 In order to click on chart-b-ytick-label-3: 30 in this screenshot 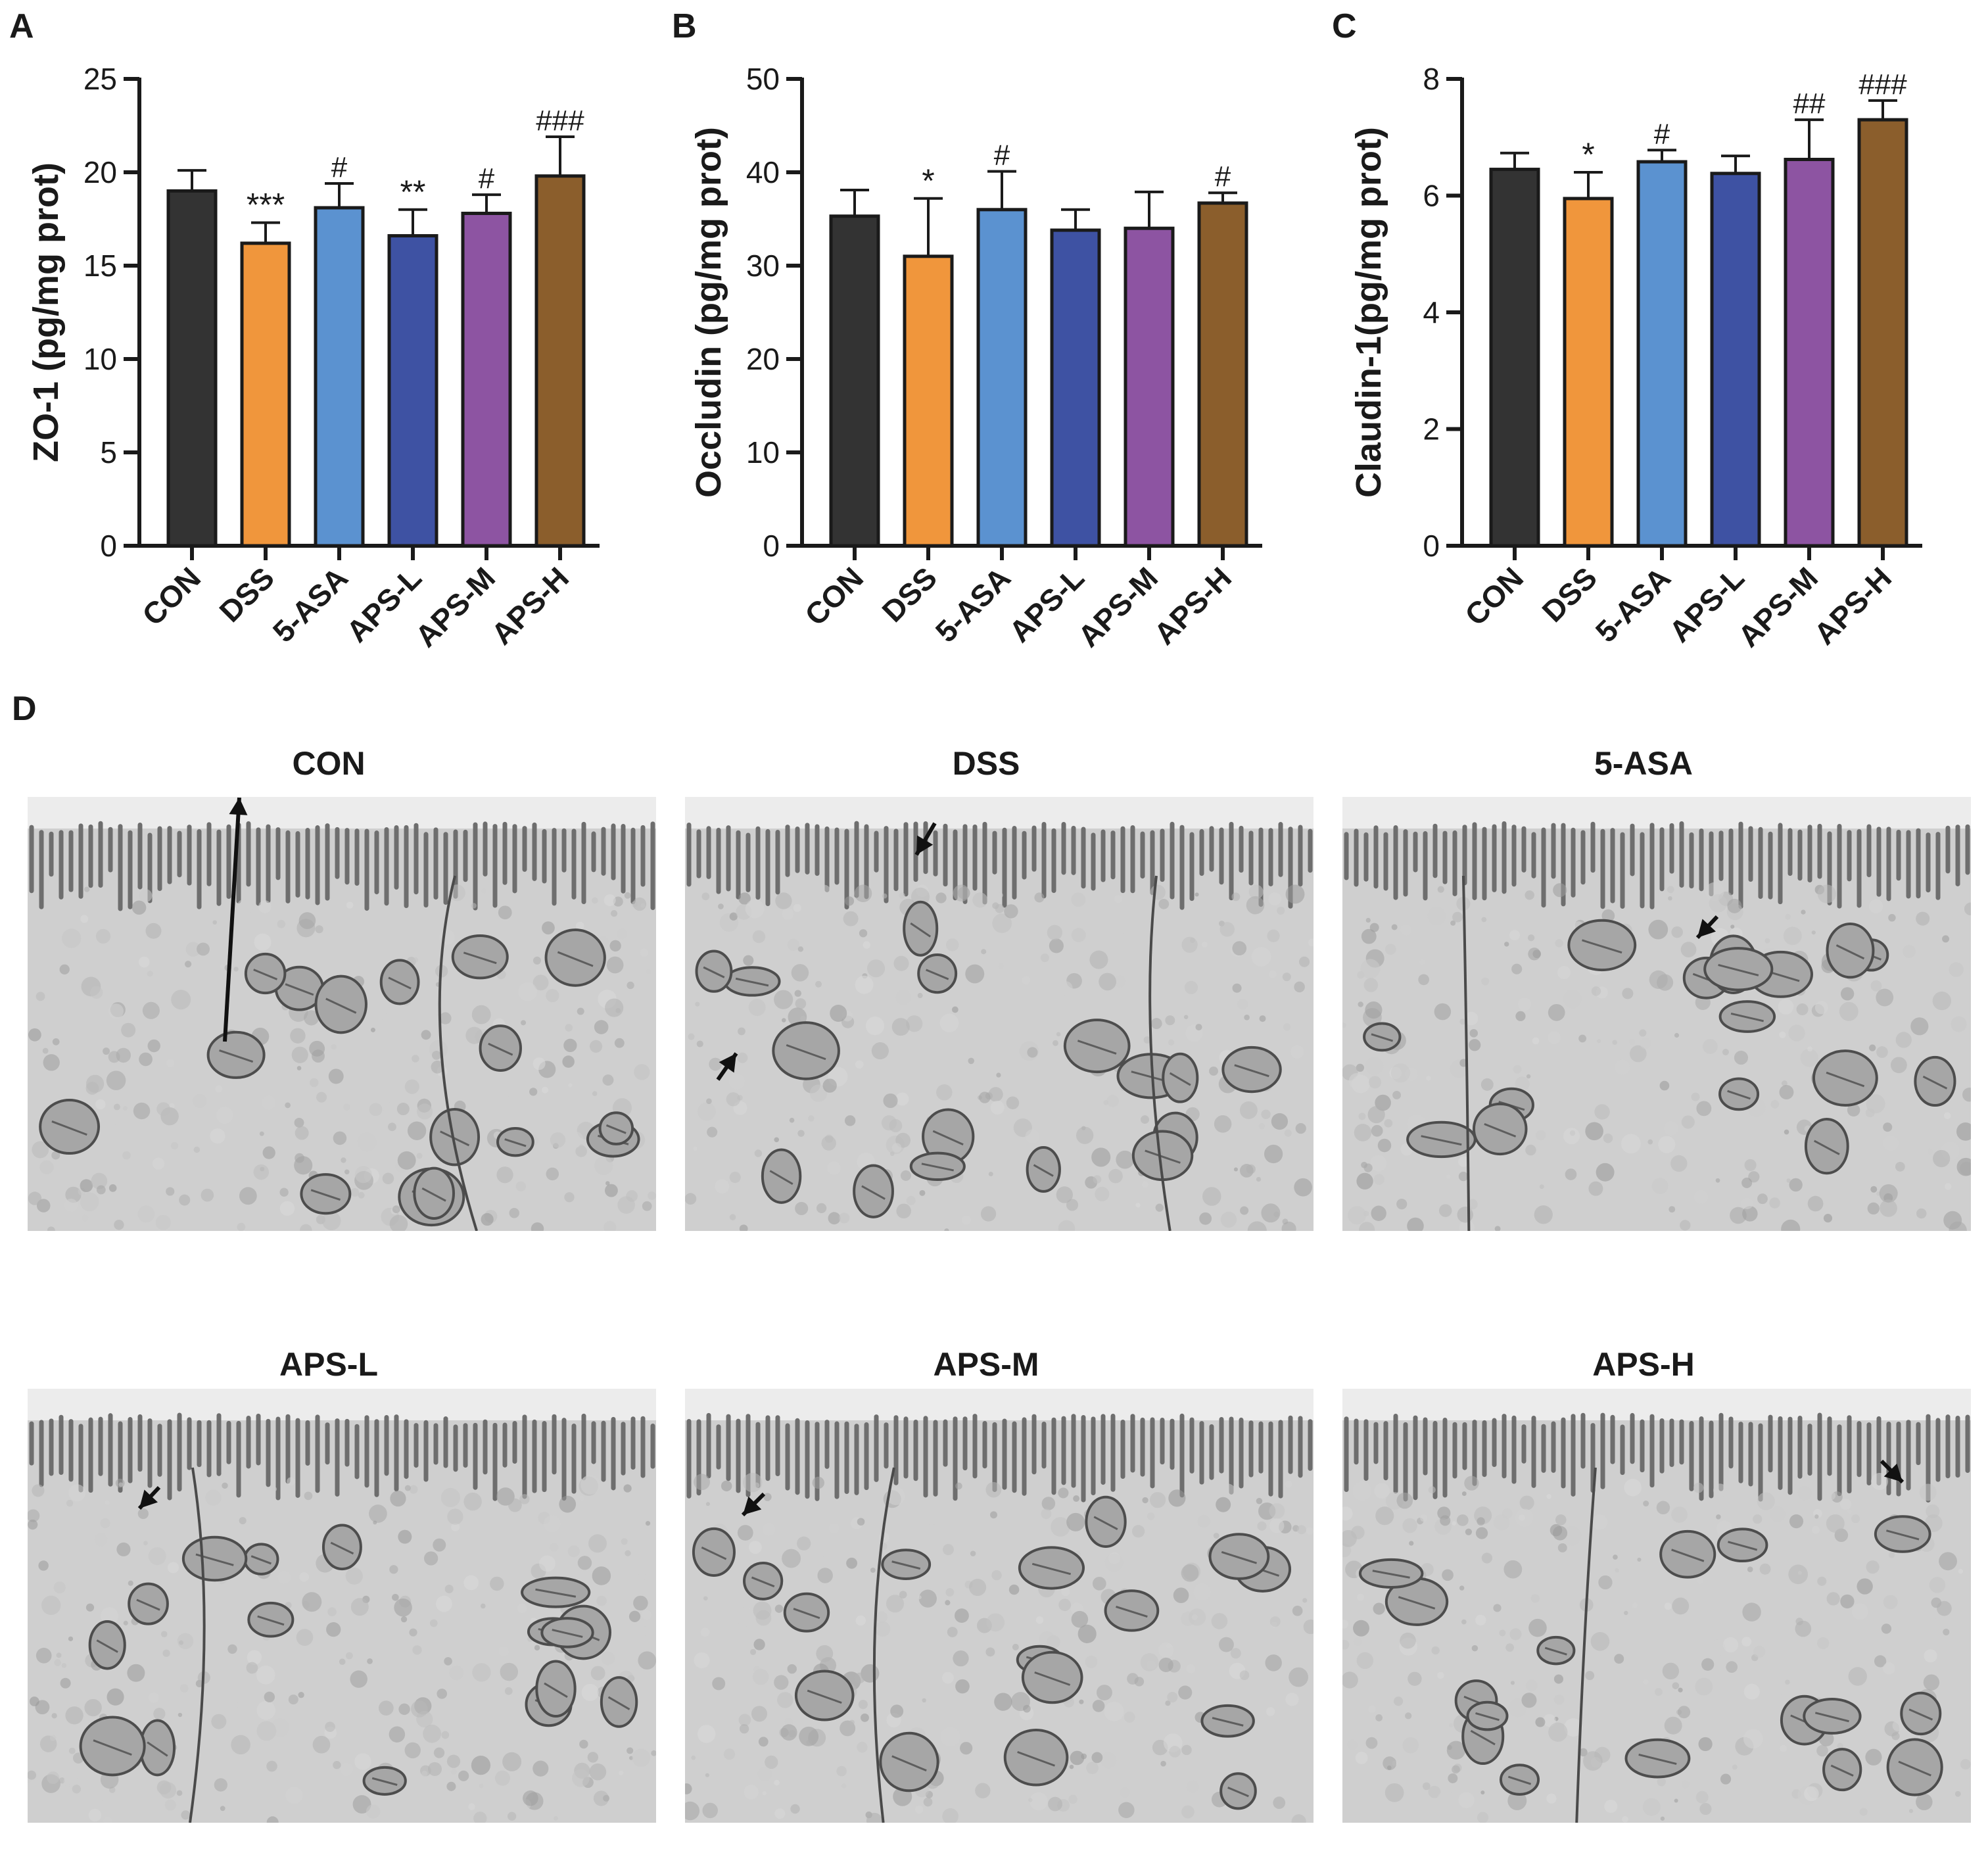, I will do `click(763, 266)`.